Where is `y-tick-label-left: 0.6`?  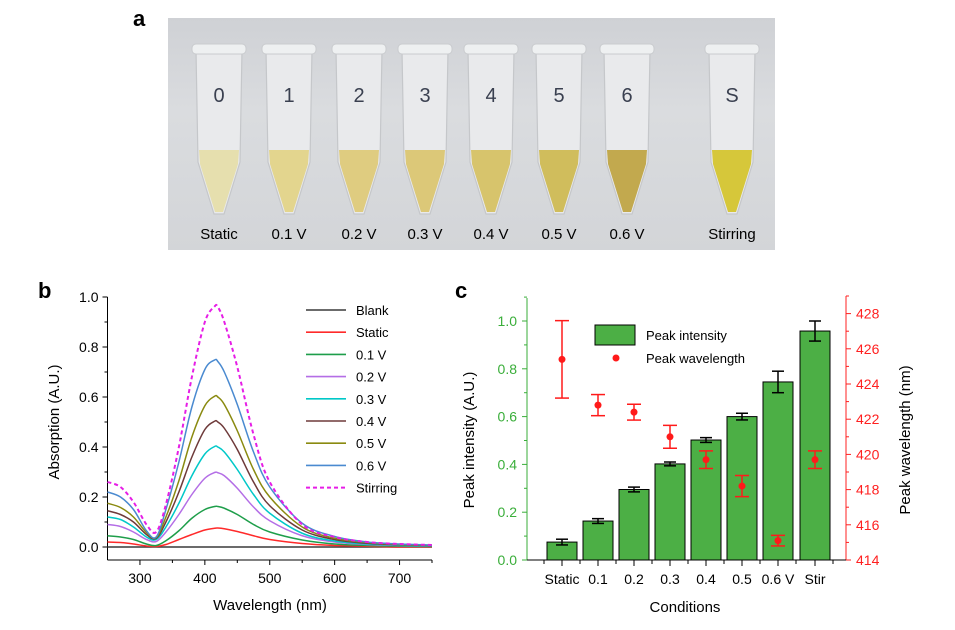 y-tick-label-left: 0.6 is located at coordinates (508, 417).